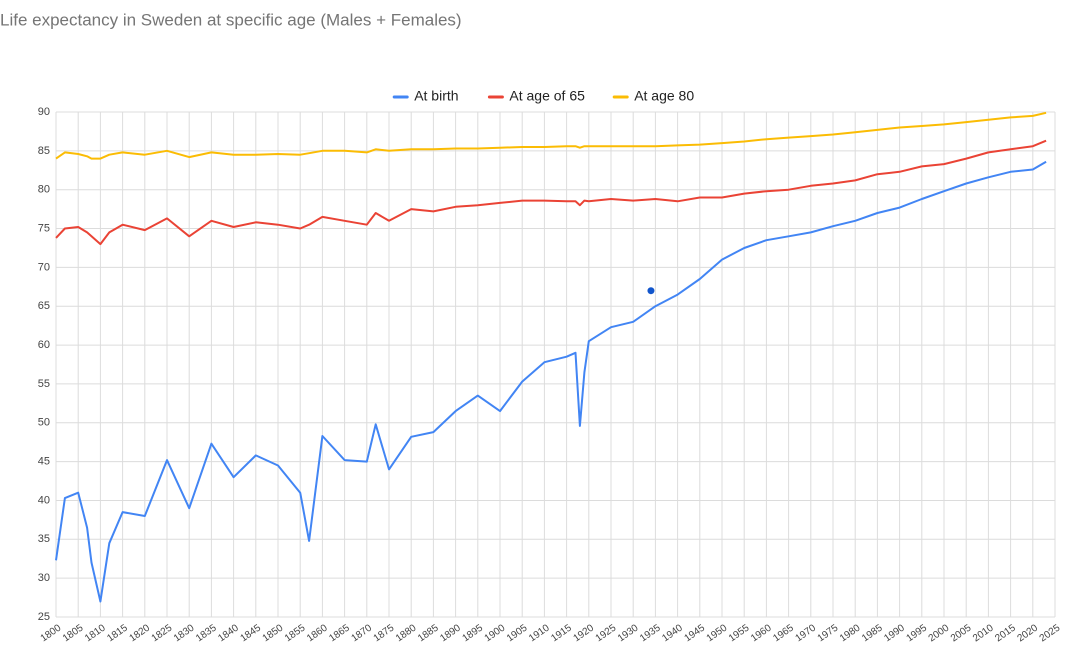 Image resolution: width=1080 pixels, height=659 pixels. I want to click on y-tick-label: 35, so click(44, 539).